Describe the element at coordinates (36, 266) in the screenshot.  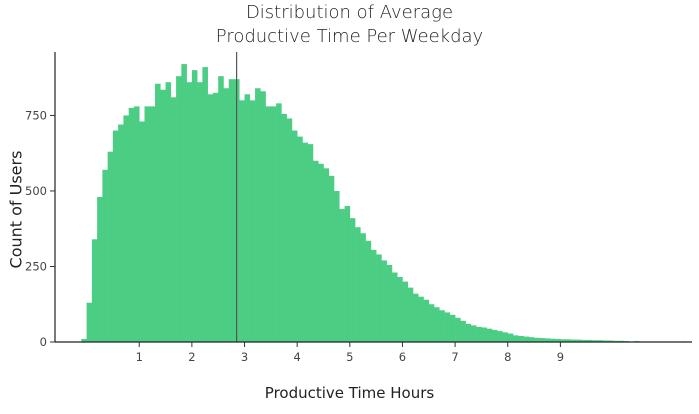
I see `y-tick-label: 250` at that location.